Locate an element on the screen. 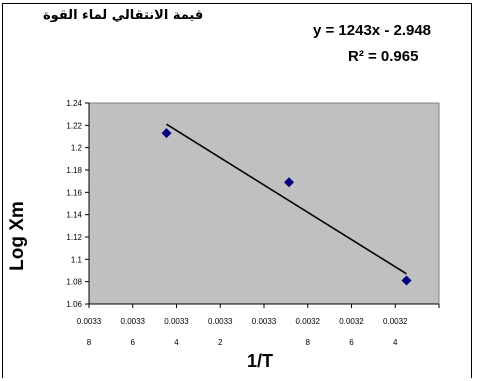  x-tick-label-line2: 2 is located at coordinates (220, 342).